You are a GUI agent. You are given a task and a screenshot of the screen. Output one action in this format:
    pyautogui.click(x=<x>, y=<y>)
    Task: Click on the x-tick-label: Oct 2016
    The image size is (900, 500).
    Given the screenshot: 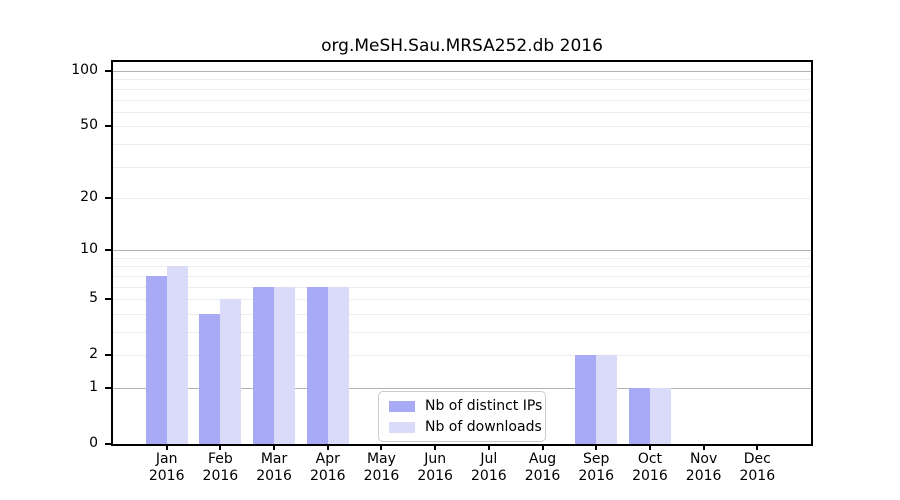 What is the action you would take?
    pyautogui.click(x=650, y=467)
    